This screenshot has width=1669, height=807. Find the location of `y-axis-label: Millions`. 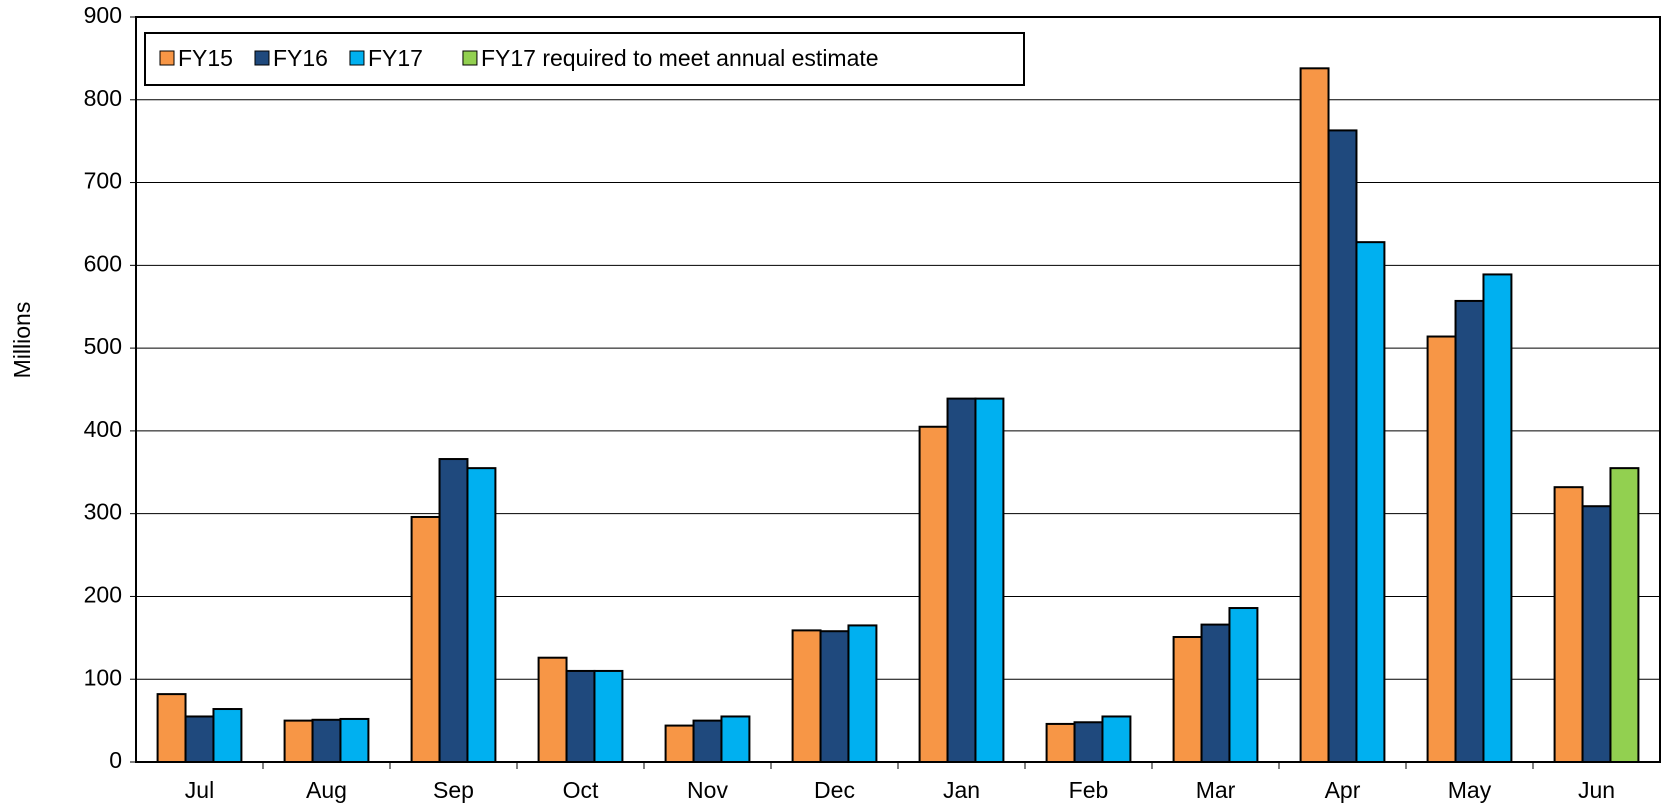

y-axis-label: Millions is located at coordinates (22, 340).